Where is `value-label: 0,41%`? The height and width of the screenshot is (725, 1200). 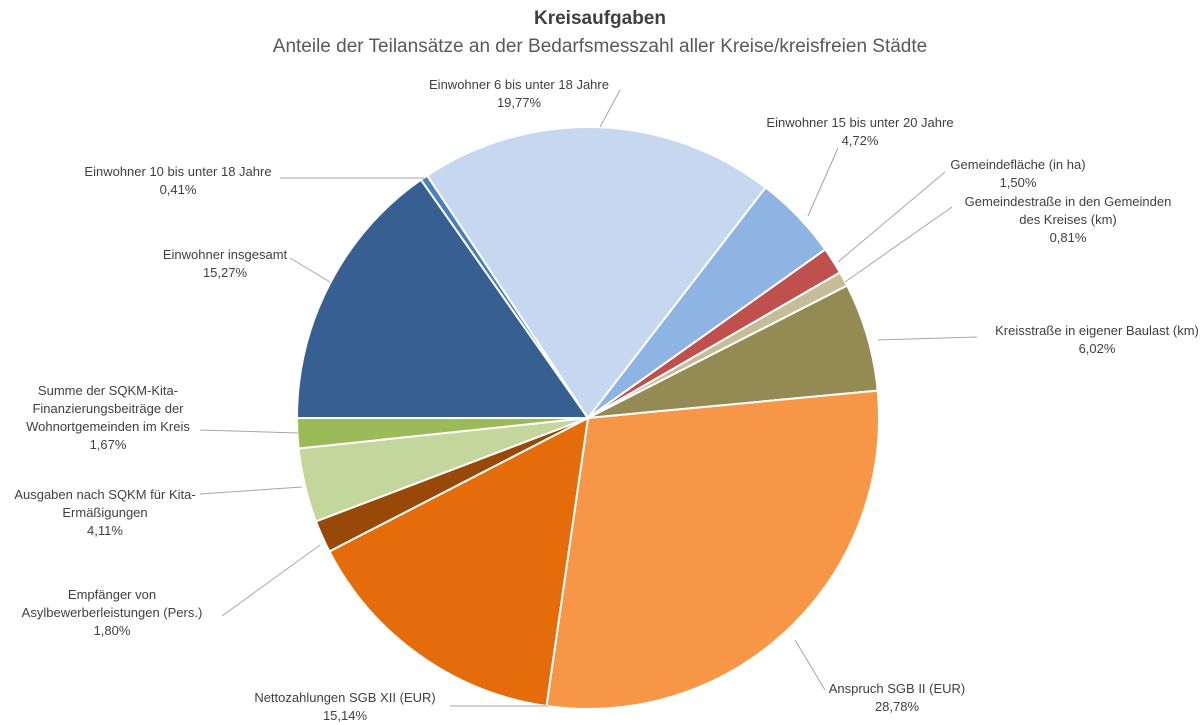
value-label: 0,41% is located at coordinates (178, 189).